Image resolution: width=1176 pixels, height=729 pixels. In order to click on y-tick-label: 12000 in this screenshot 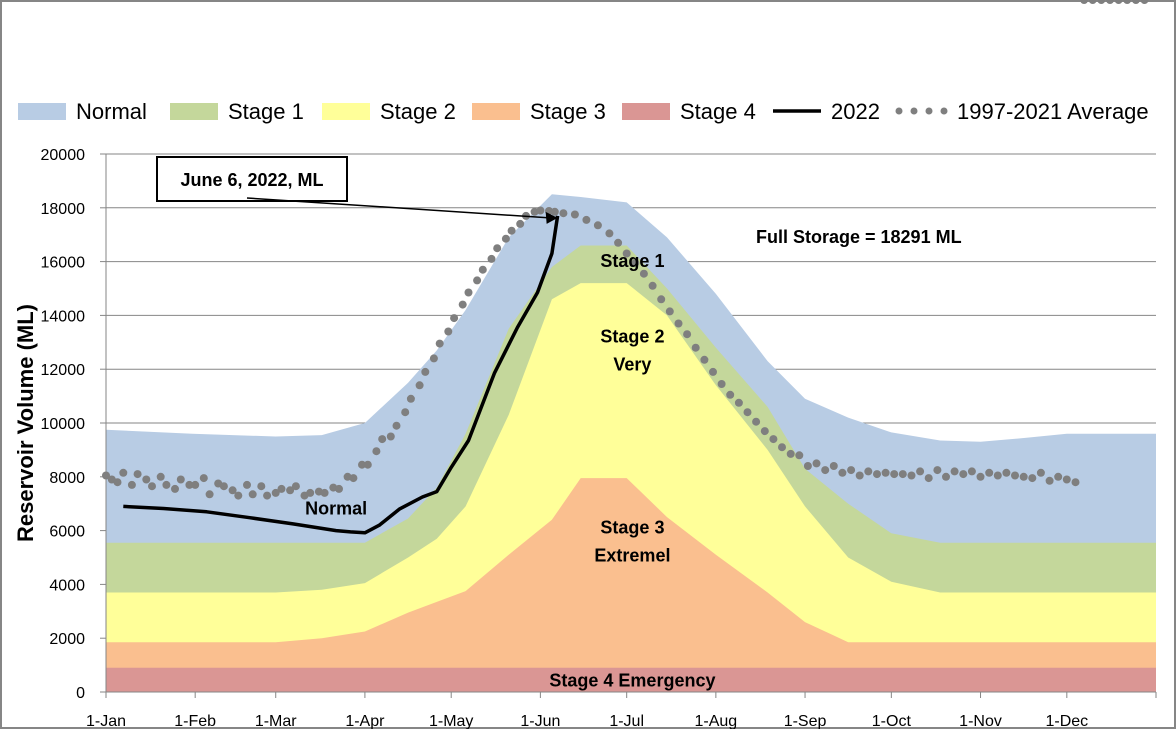, I will do `click(63, 370)`.